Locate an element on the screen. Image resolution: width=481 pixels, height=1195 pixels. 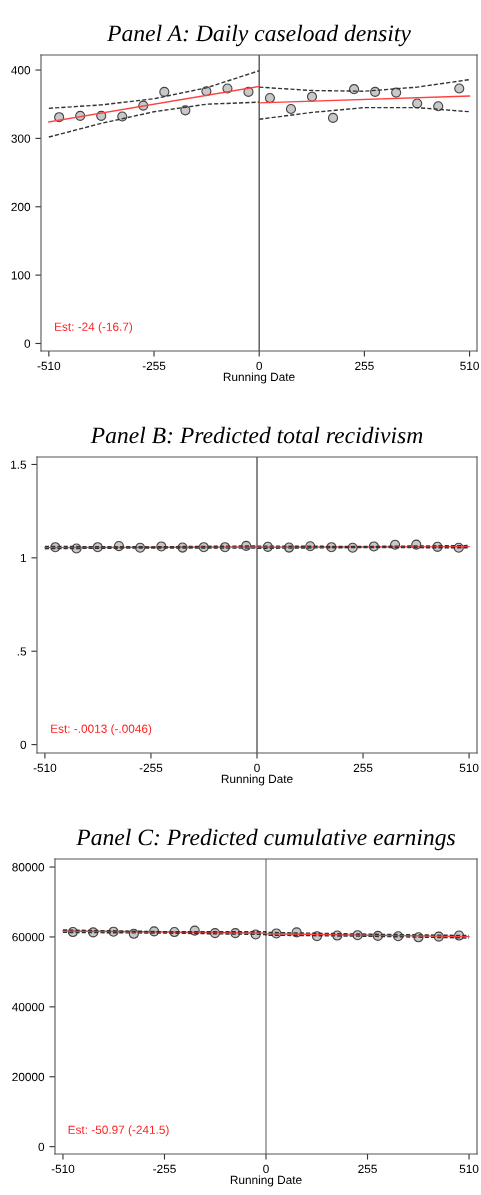
chart-title: Panel A: Daily caseload density is located at coordinates (258, 35).